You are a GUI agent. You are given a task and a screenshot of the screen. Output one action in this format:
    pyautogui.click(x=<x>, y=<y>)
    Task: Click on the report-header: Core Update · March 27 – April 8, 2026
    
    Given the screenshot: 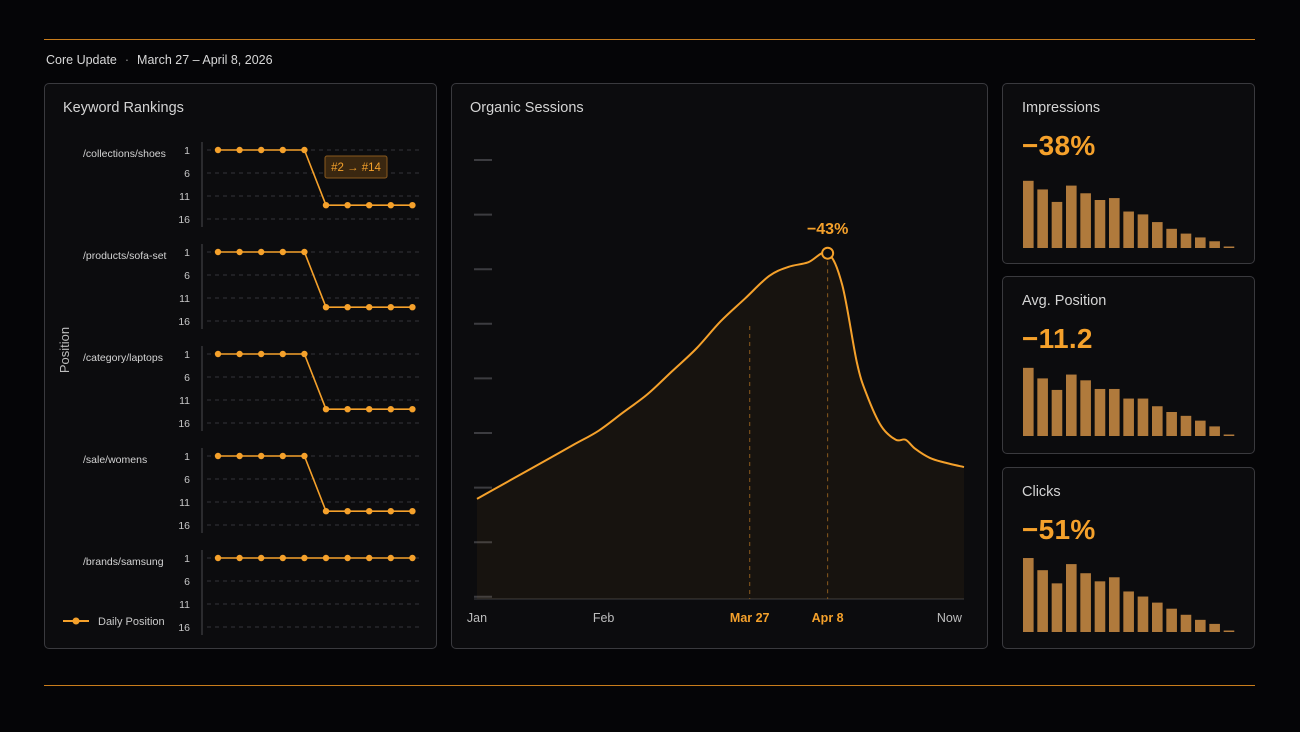 What is the action you would take?
    pyautogui.click(x=159, y=60)
    